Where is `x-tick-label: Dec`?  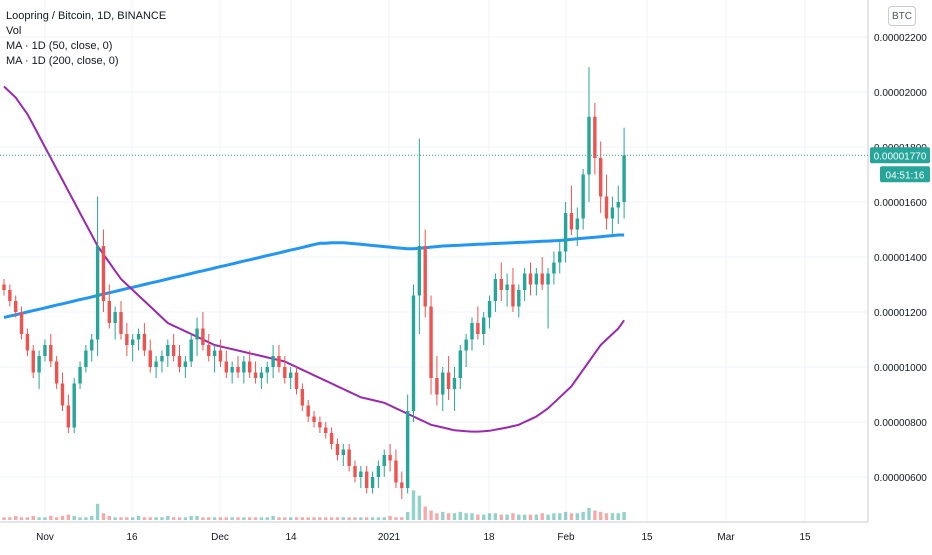 x-tick-label: Dec is located at coordinates (220, 537).